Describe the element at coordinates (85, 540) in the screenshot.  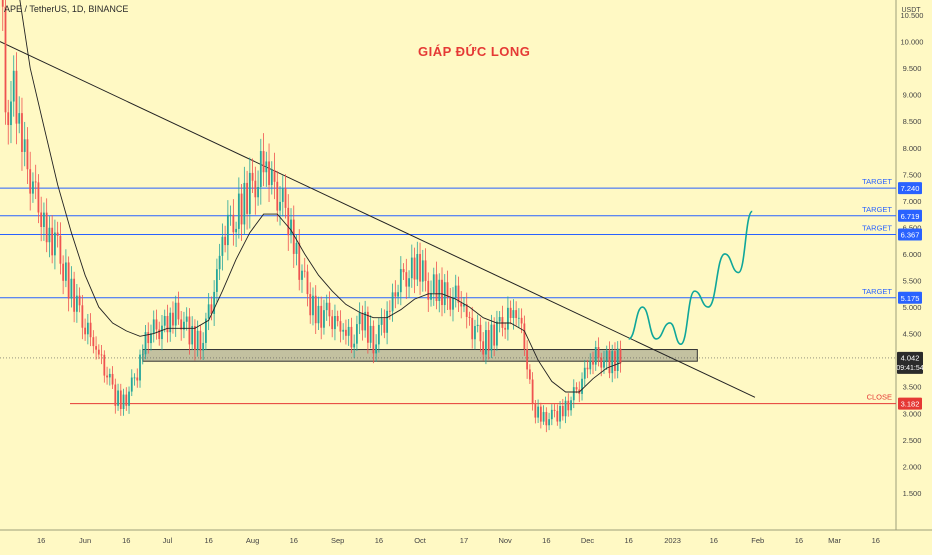
I see `x-tick-label: Jun` at that location.